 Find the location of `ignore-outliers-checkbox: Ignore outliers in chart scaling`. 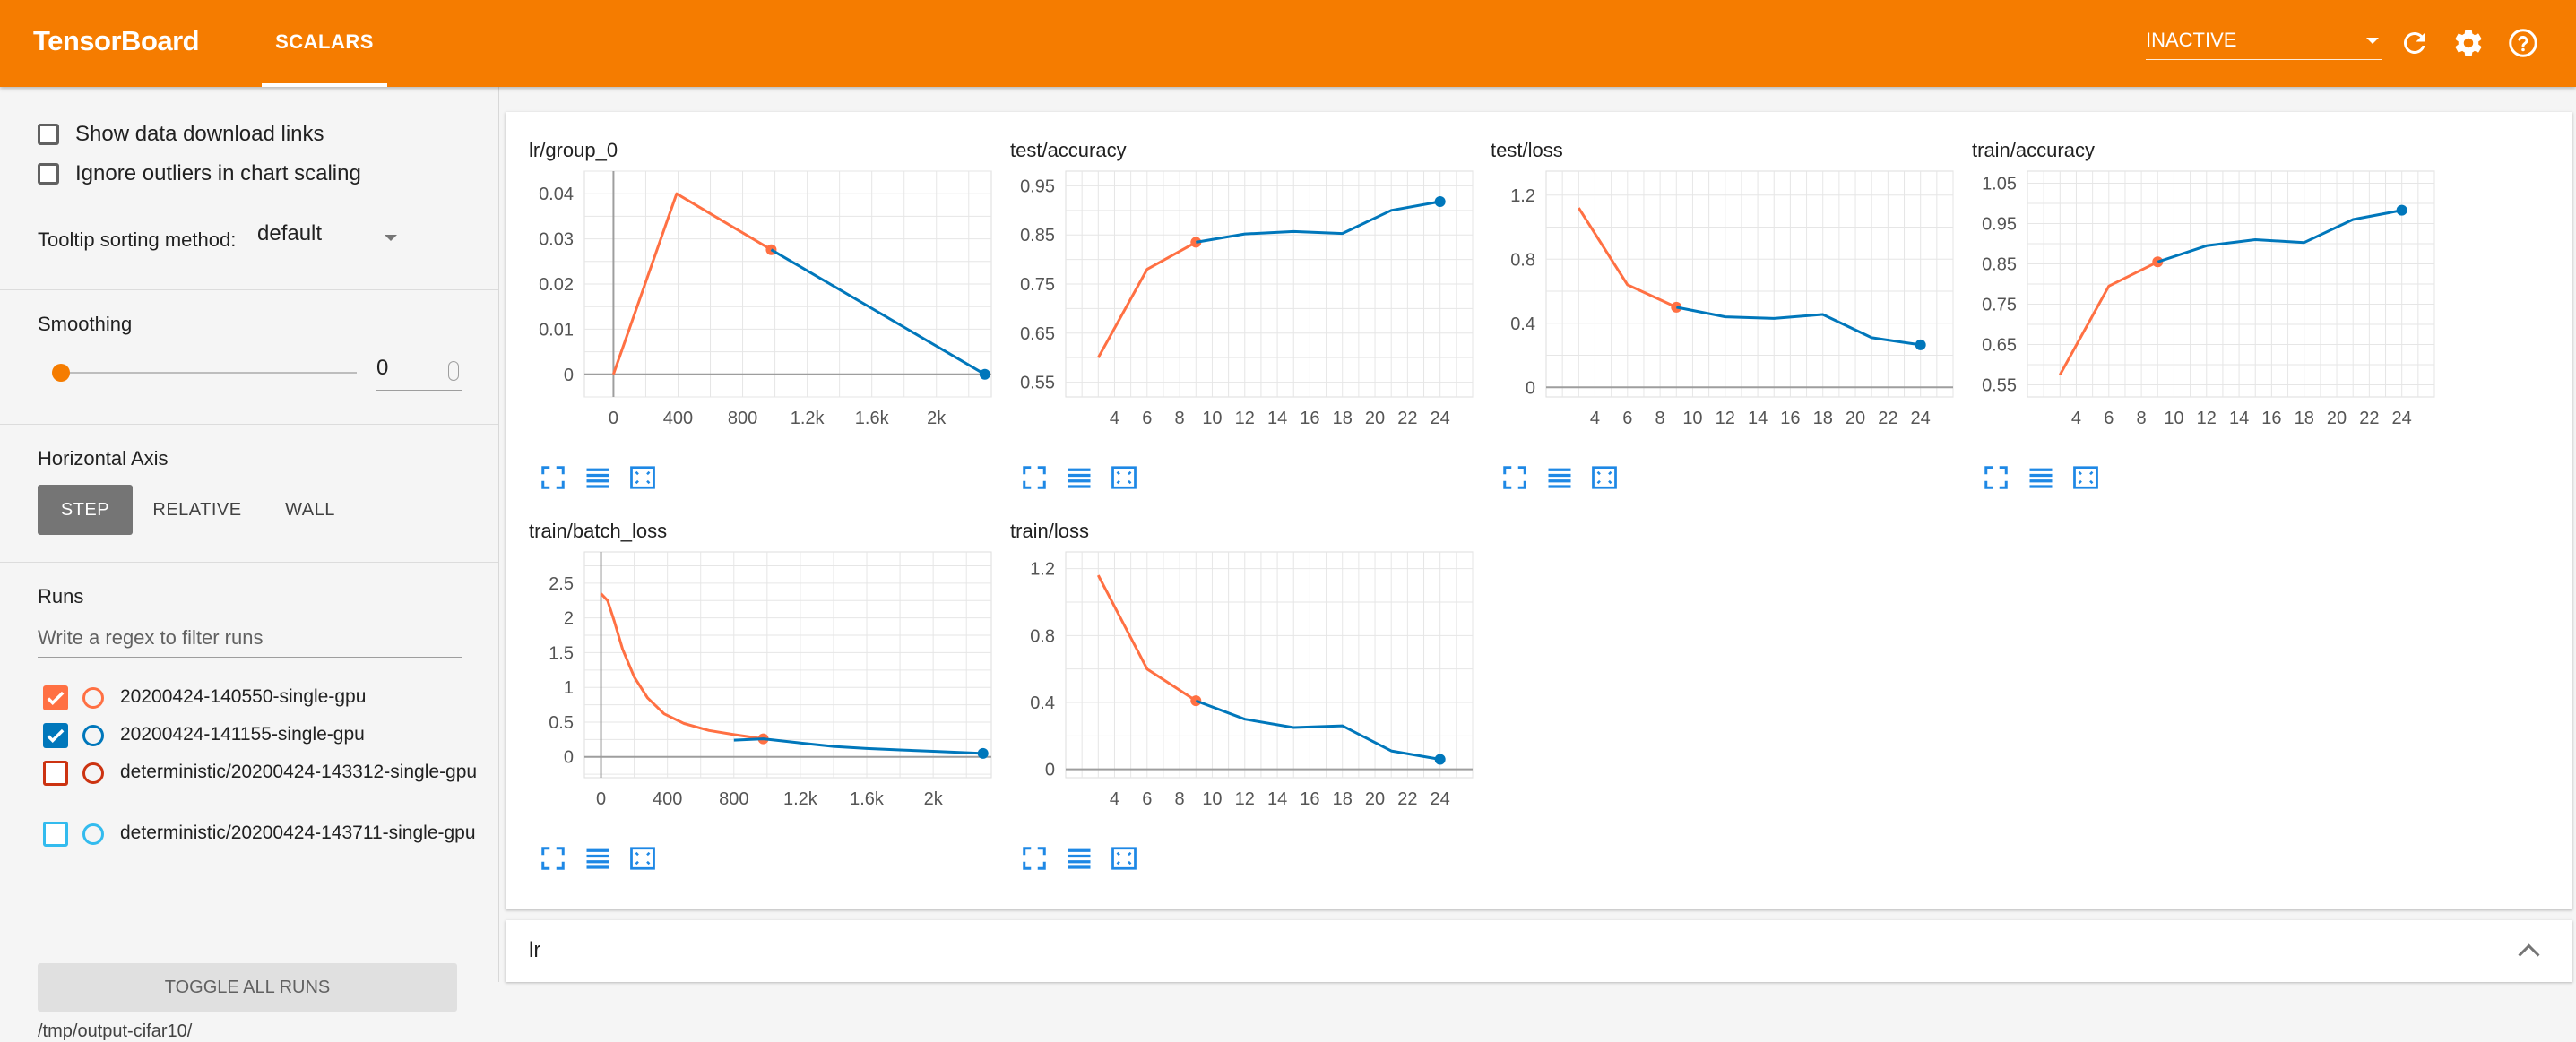

ignore-outliers-checkbox: Ignore outliers in chart scaling is located at coordinates (199, 174).